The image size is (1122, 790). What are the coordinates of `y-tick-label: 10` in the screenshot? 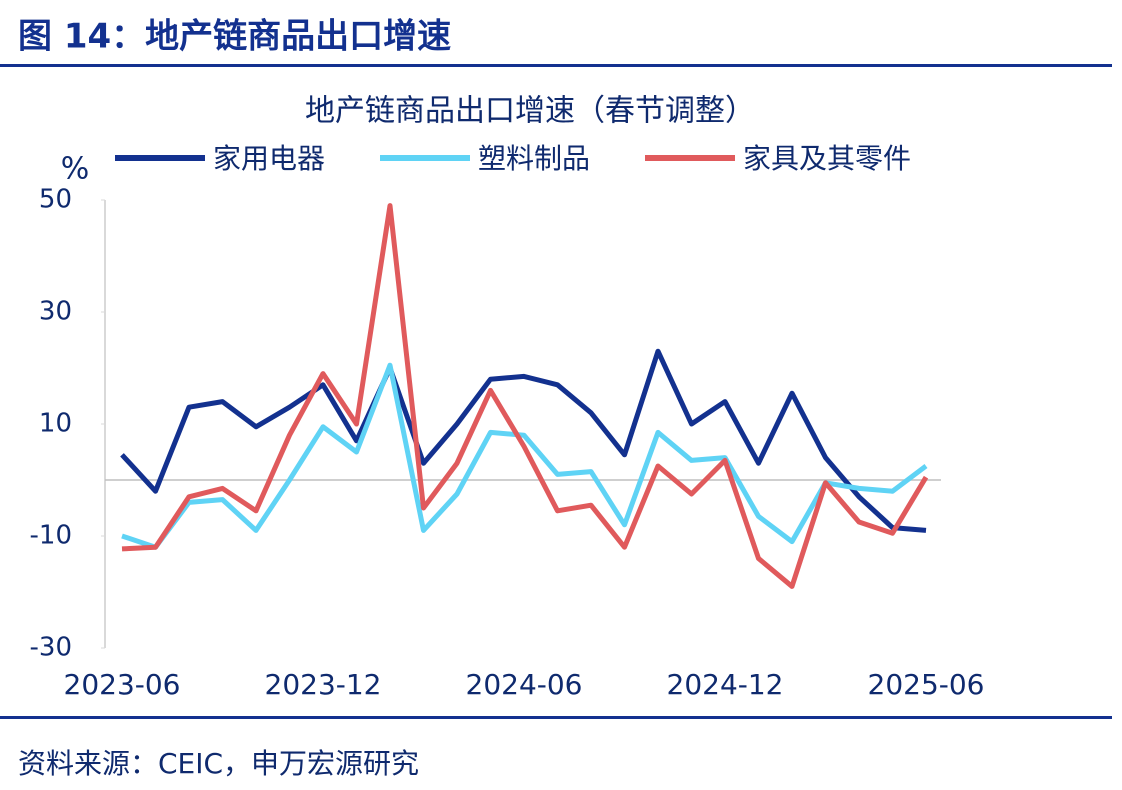 It's located at (55, 424).